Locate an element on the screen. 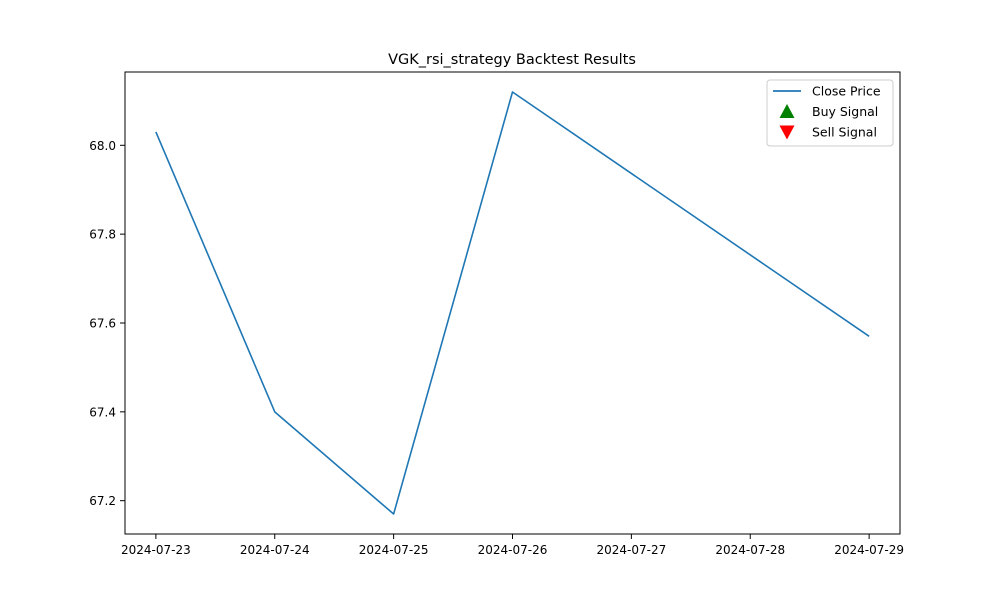  legend: Close Price Buy Signal Sell Signal is located at coordinates (830, 113).